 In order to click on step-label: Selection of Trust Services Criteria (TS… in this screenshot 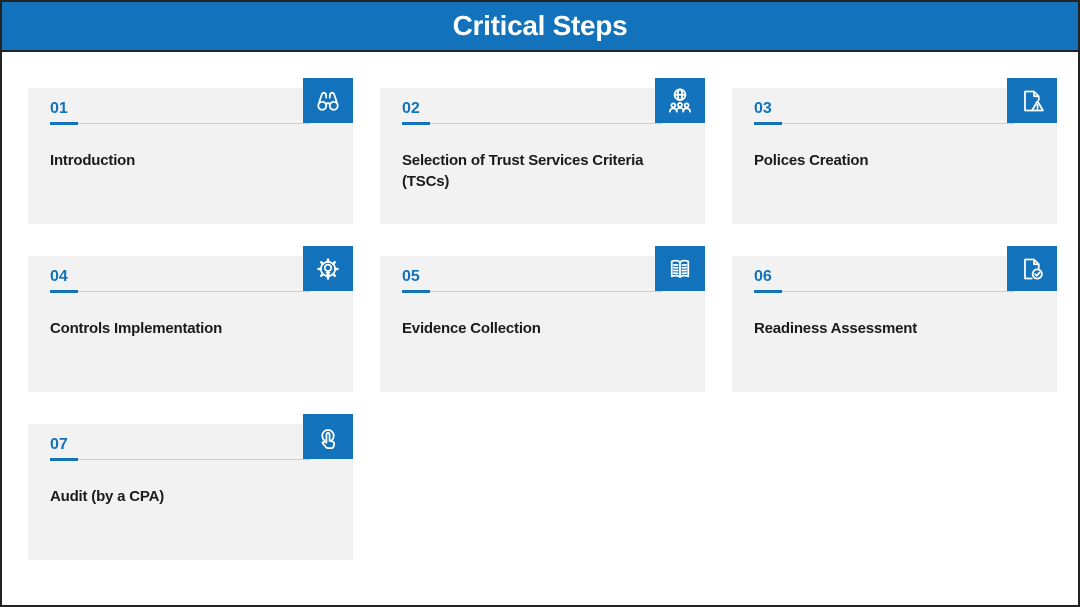, I will do `click(523, 171)`.